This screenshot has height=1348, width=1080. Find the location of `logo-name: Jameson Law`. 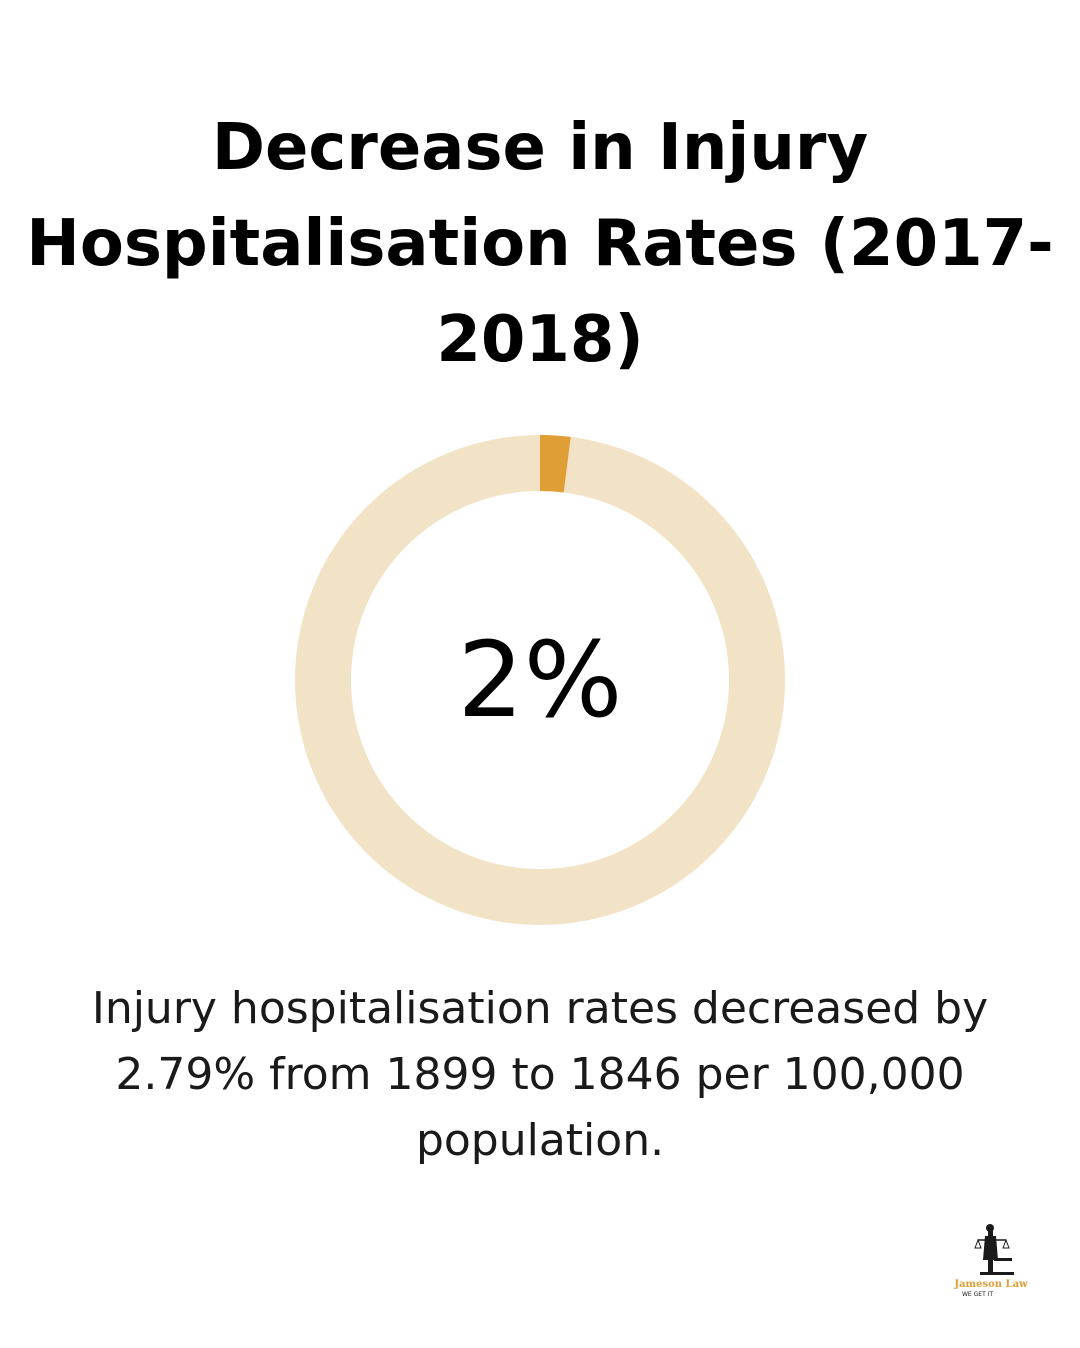

logo-name: Jameson Law is located at coordinates (990, 1284).